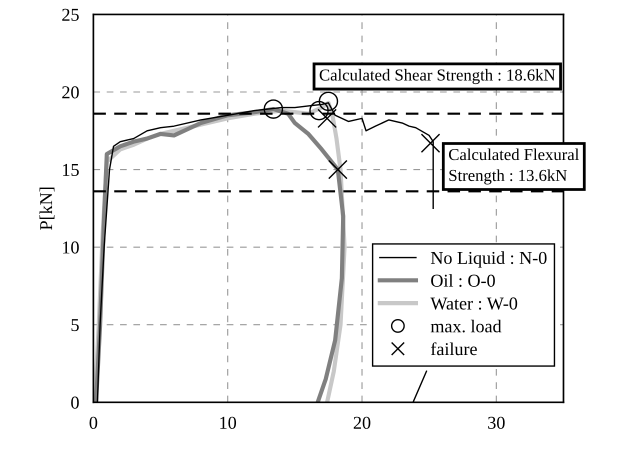 Image resolution: width=631 pixels, height=451 pixels. I want to click on x-tick-label: 30, so click(496, 422).